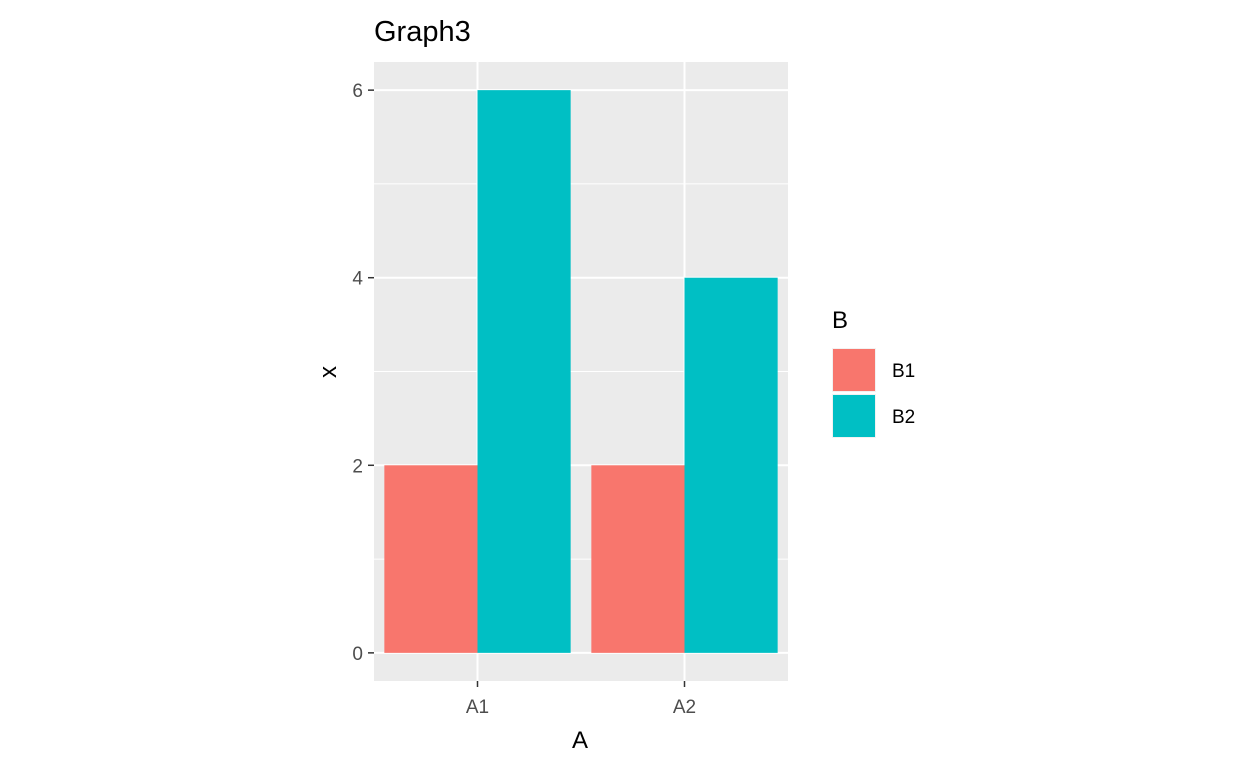  What do you see at coordinates (903, 371) in the screenshot?
I see `legend-label-b1: B1` at bounding box center [903, 371].